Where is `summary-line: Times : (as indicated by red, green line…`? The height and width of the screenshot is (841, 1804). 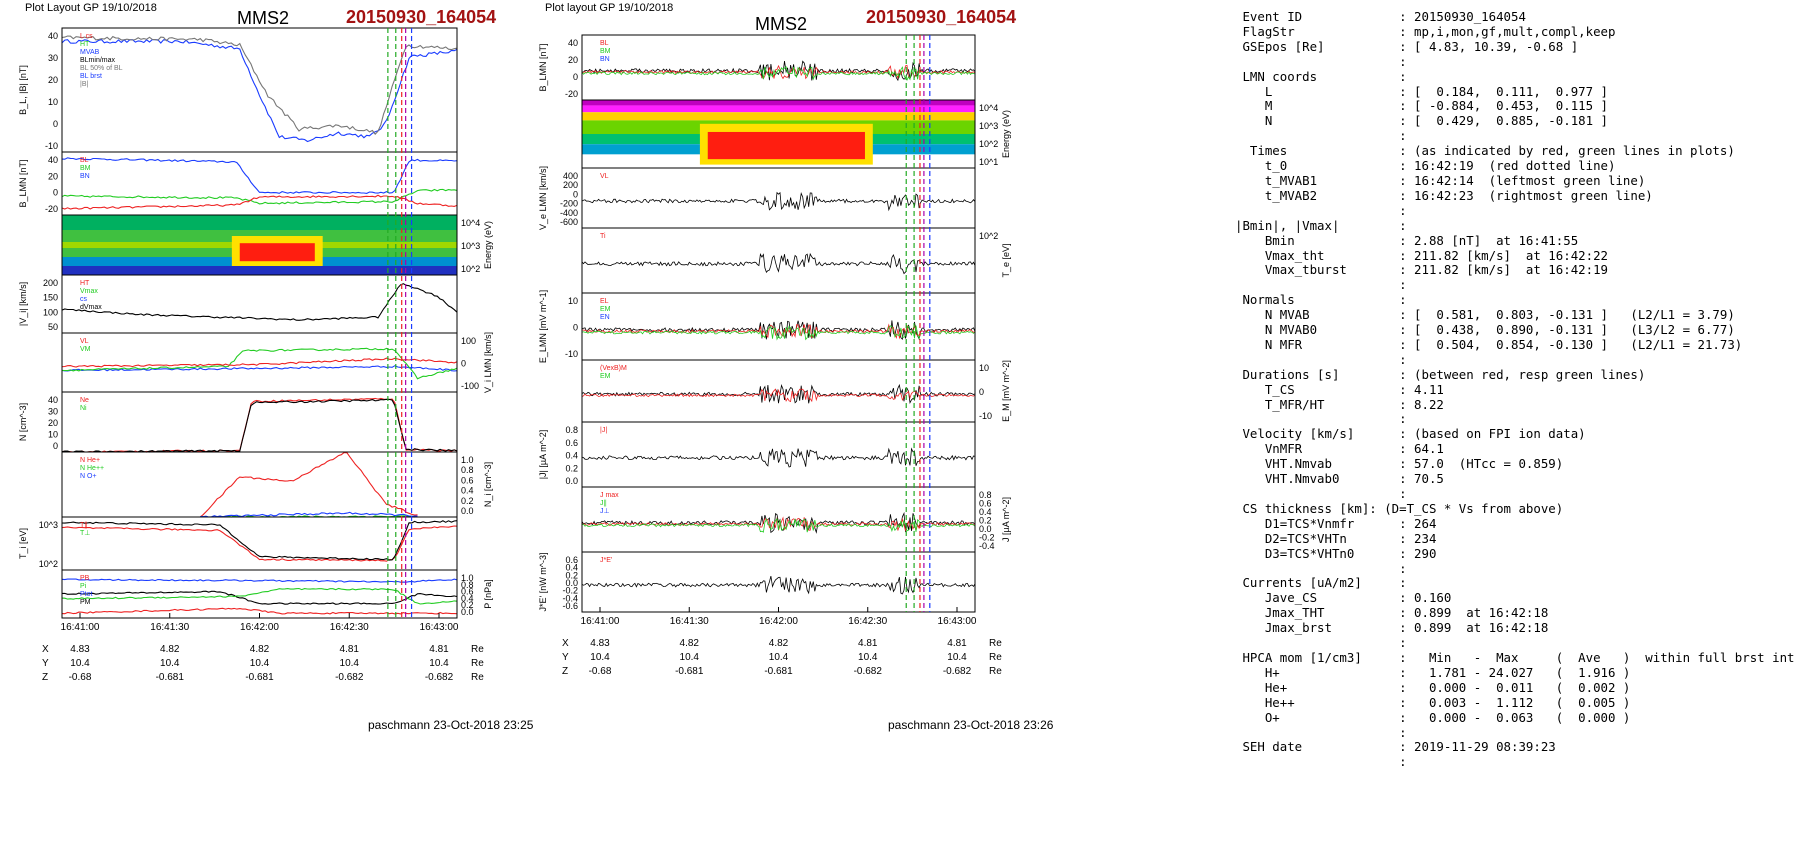 summary-line: Times : (as indicated by red, green line… is located at coordinates (1485, 151).